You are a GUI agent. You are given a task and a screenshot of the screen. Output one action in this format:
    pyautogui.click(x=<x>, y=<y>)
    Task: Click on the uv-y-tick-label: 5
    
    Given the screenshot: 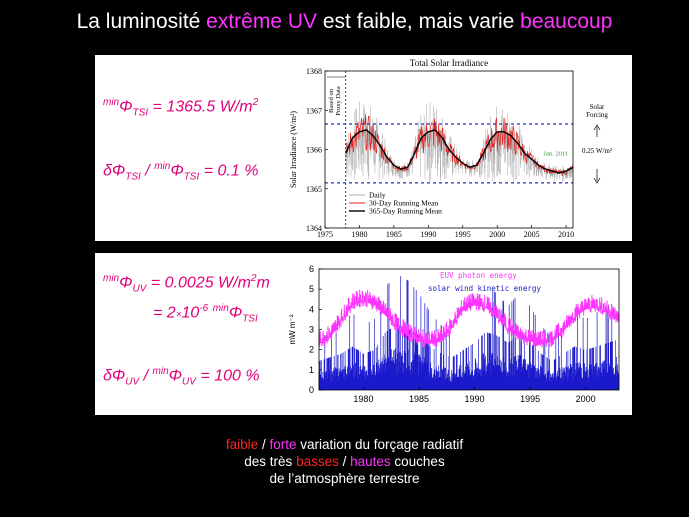 What is the action you would take?
    pyautogui.click(x=311, y=289)
    